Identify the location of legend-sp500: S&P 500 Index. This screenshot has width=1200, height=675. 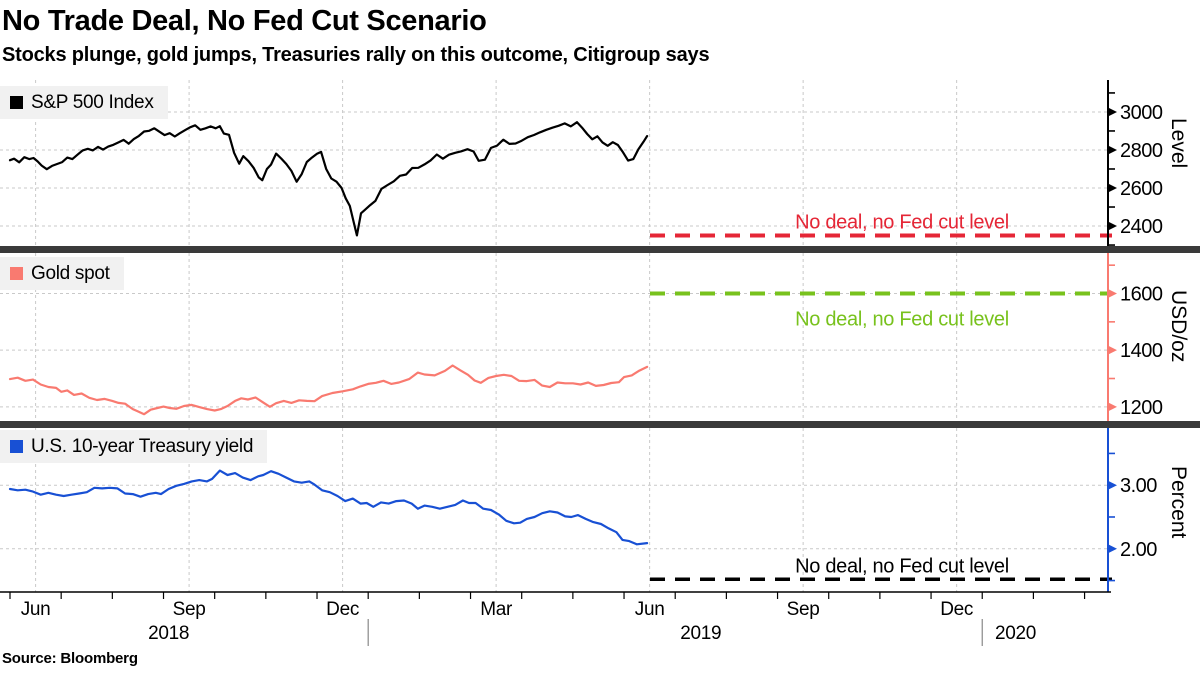
(84, 102).